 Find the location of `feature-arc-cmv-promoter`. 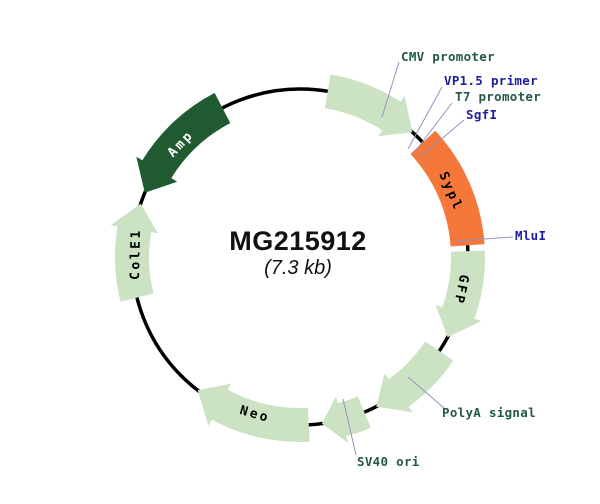

feature-arc-cmv-promoter is located at coordinates (368, 105).